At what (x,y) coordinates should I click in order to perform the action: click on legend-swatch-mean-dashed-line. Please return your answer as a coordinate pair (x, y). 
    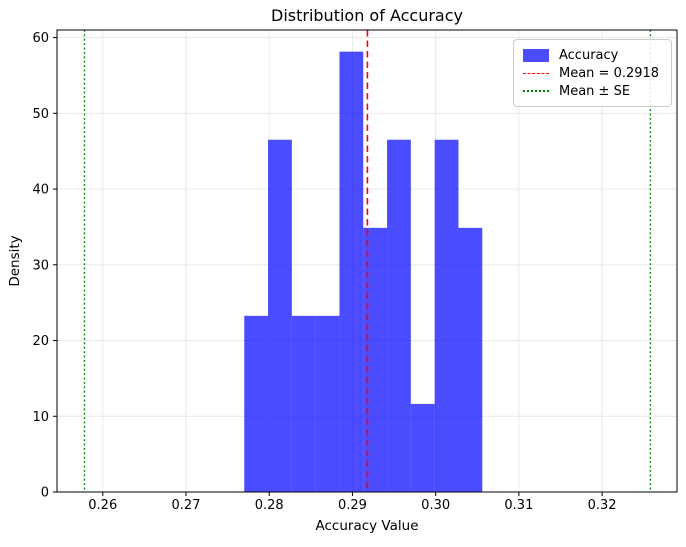
    Looking at the image, I should click on (536, 73).